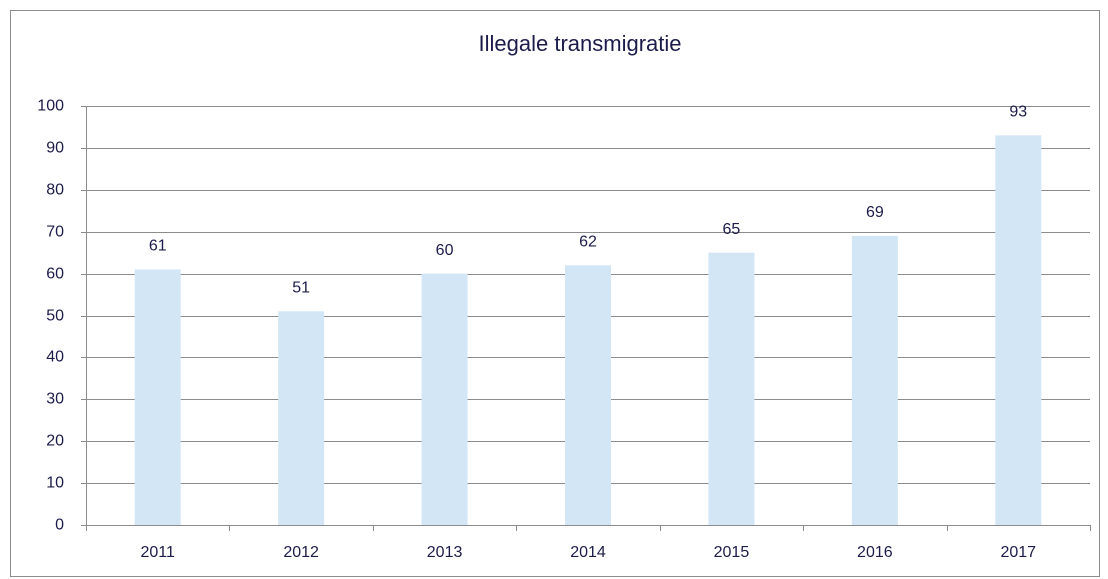 This screenshot has width=1108, height=579. I want to click on y-tick-label: 20, so click(55, 441).